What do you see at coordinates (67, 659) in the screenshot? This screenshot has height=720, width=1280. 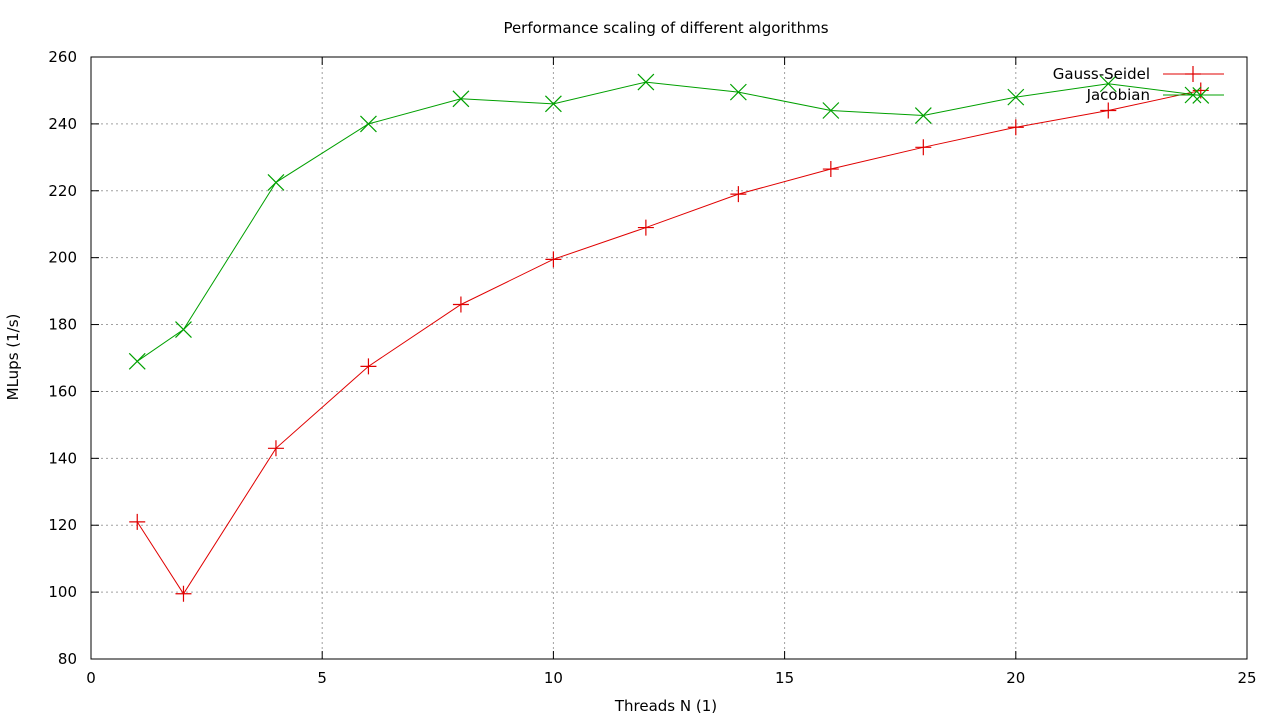 I see `y-tick-label: 80` at bounding box center [67, 659].